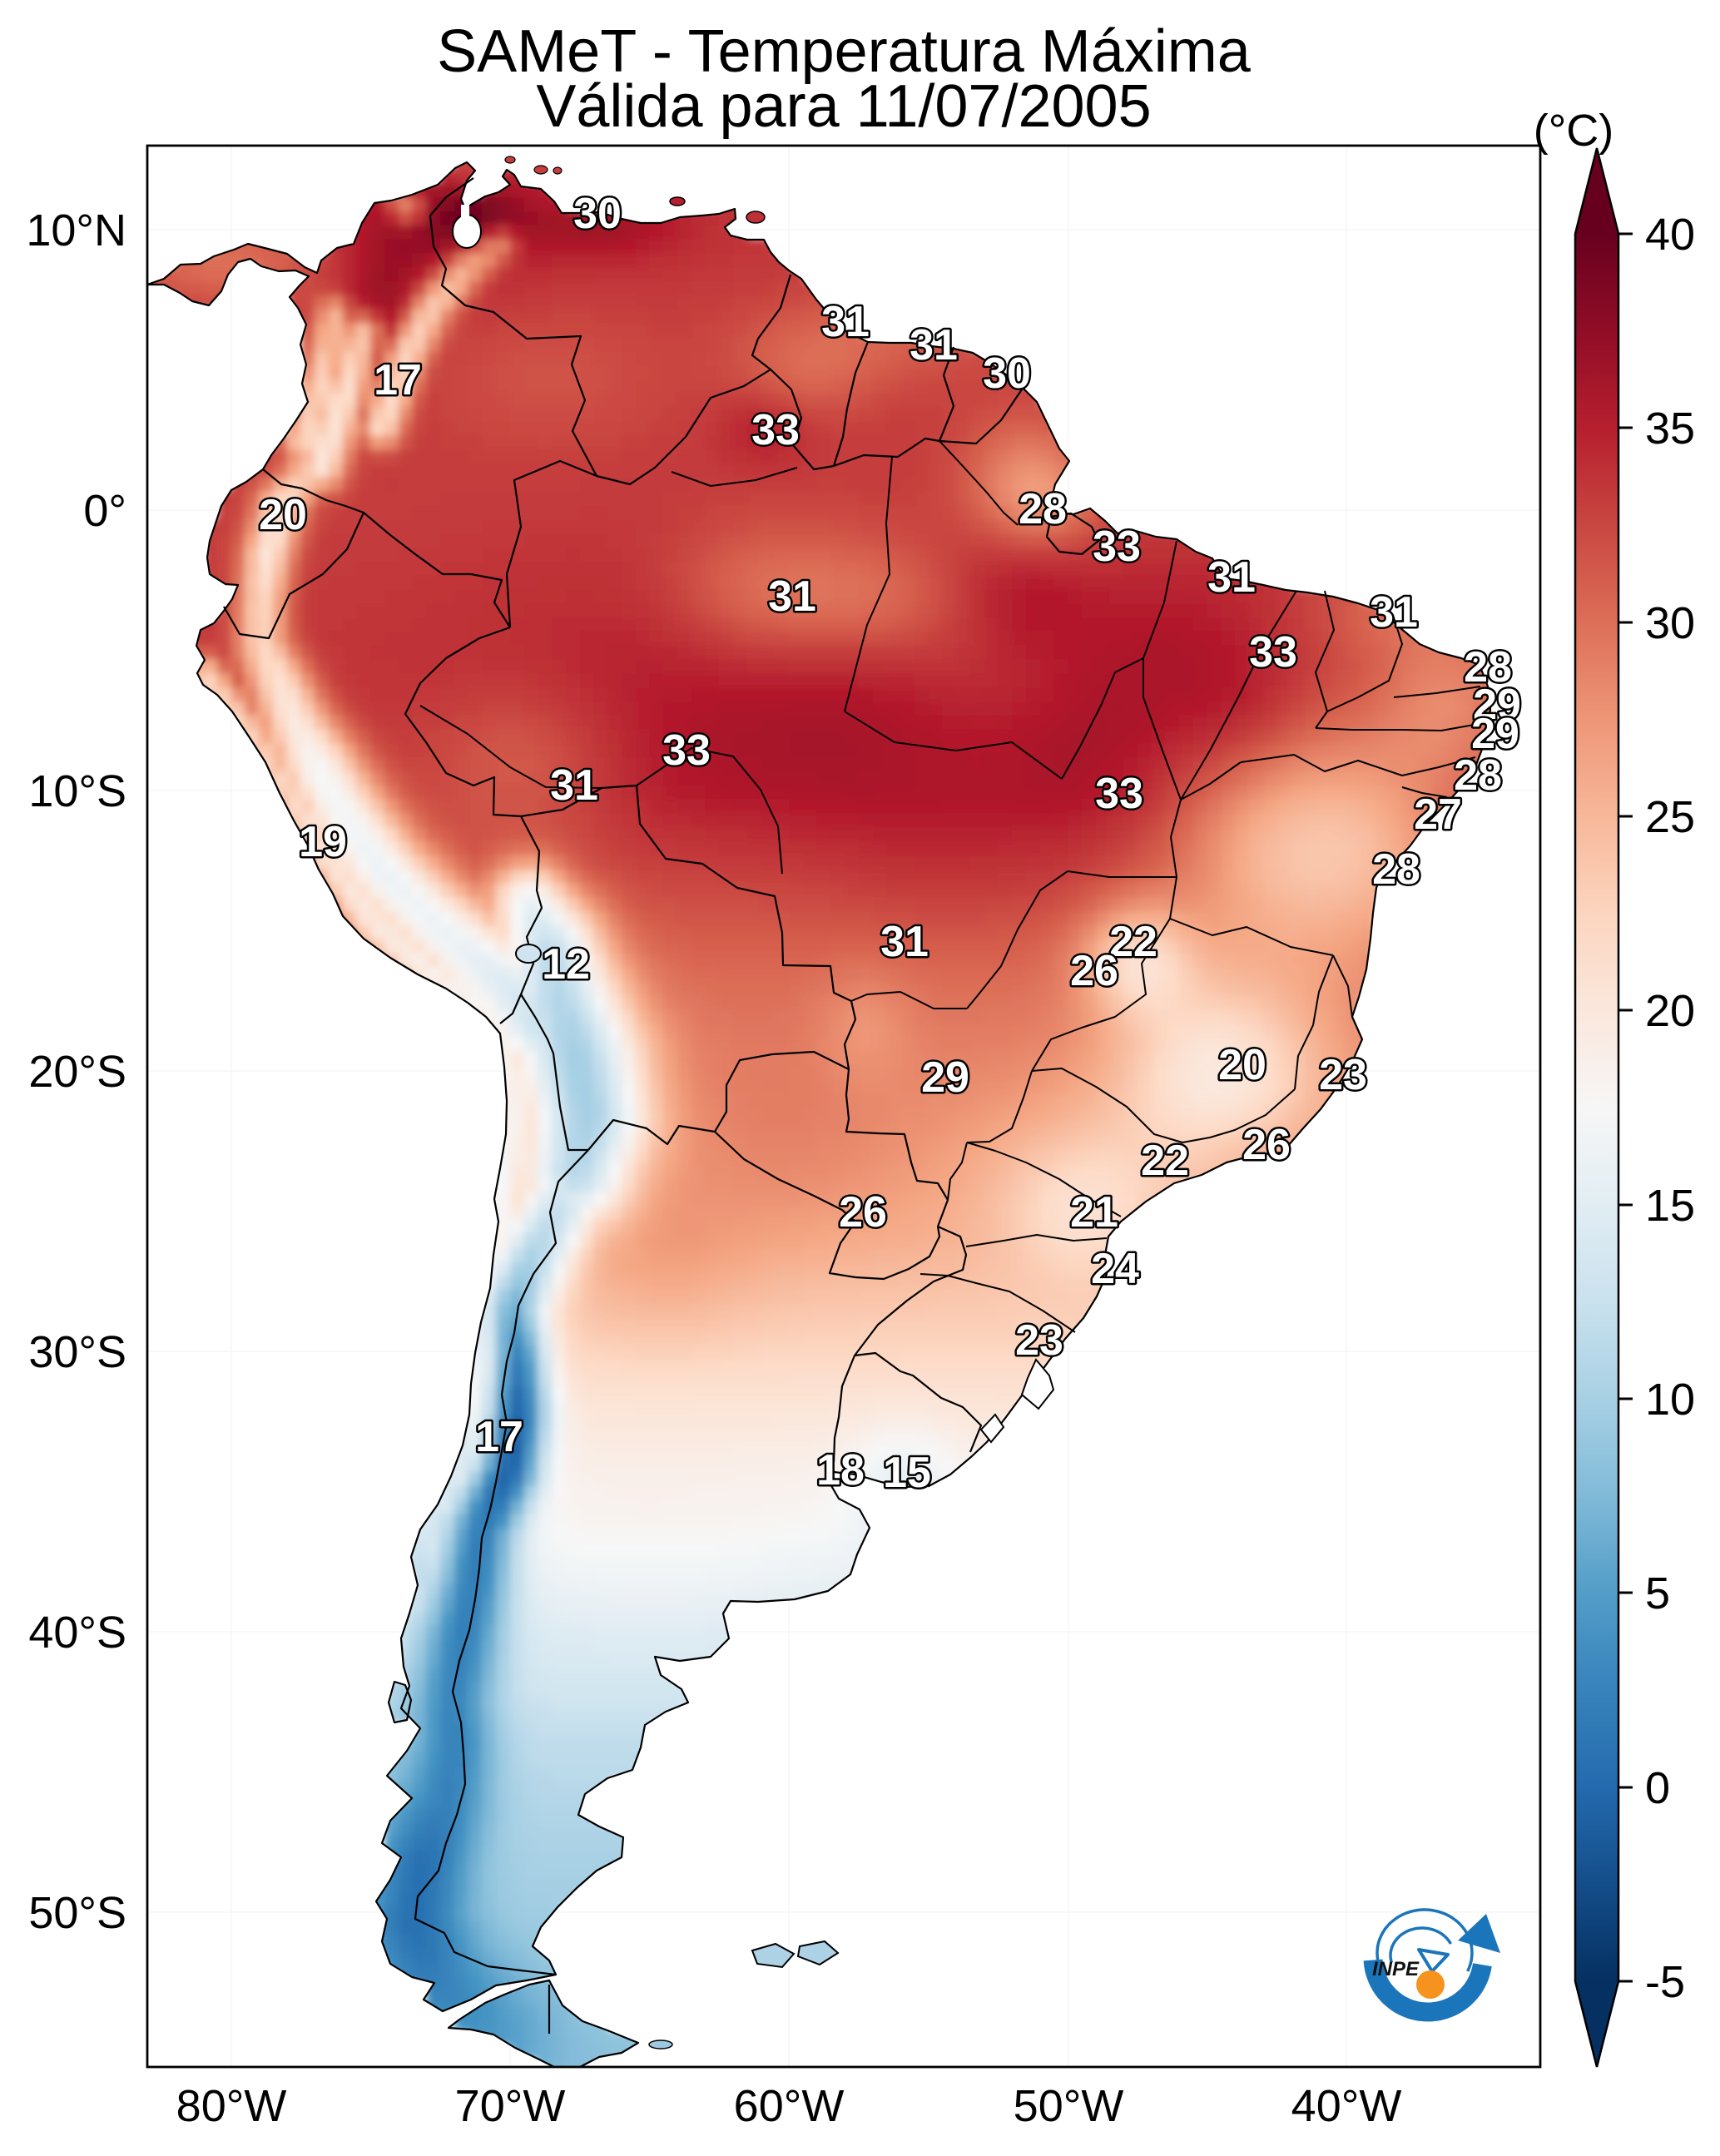 The height and width of the screenshot is (2156, 1720). Describe the element at coordinates (77, 1352) in the screenshot. I see `svg-text: 30°S` at that location.